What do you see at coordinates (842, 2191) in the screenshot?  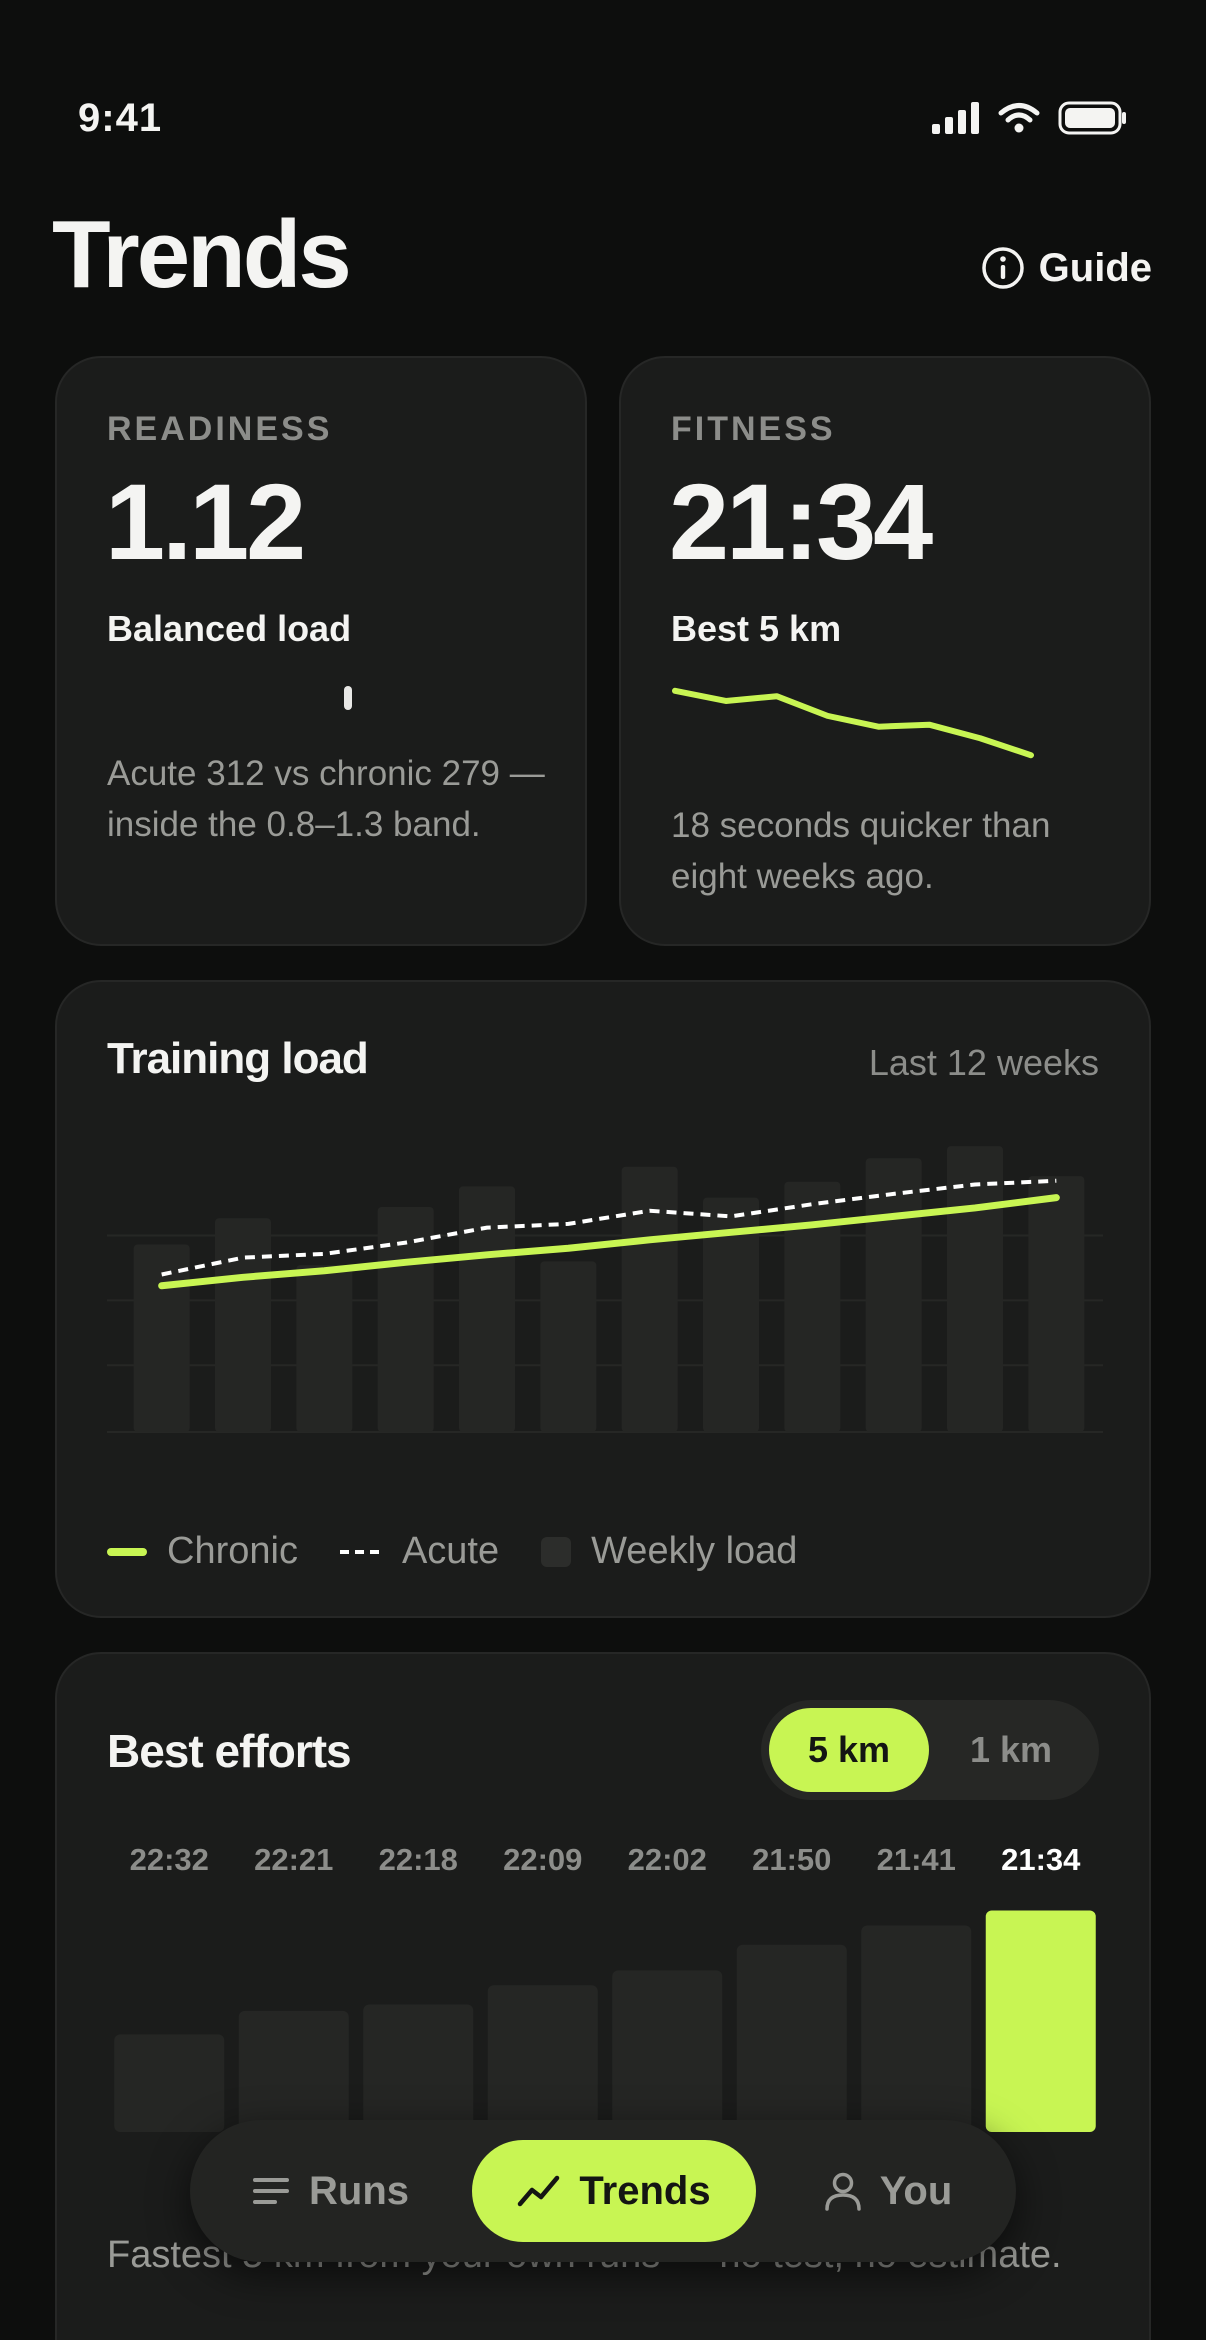 I see `person-icon` at bounding box center [842, 2191].